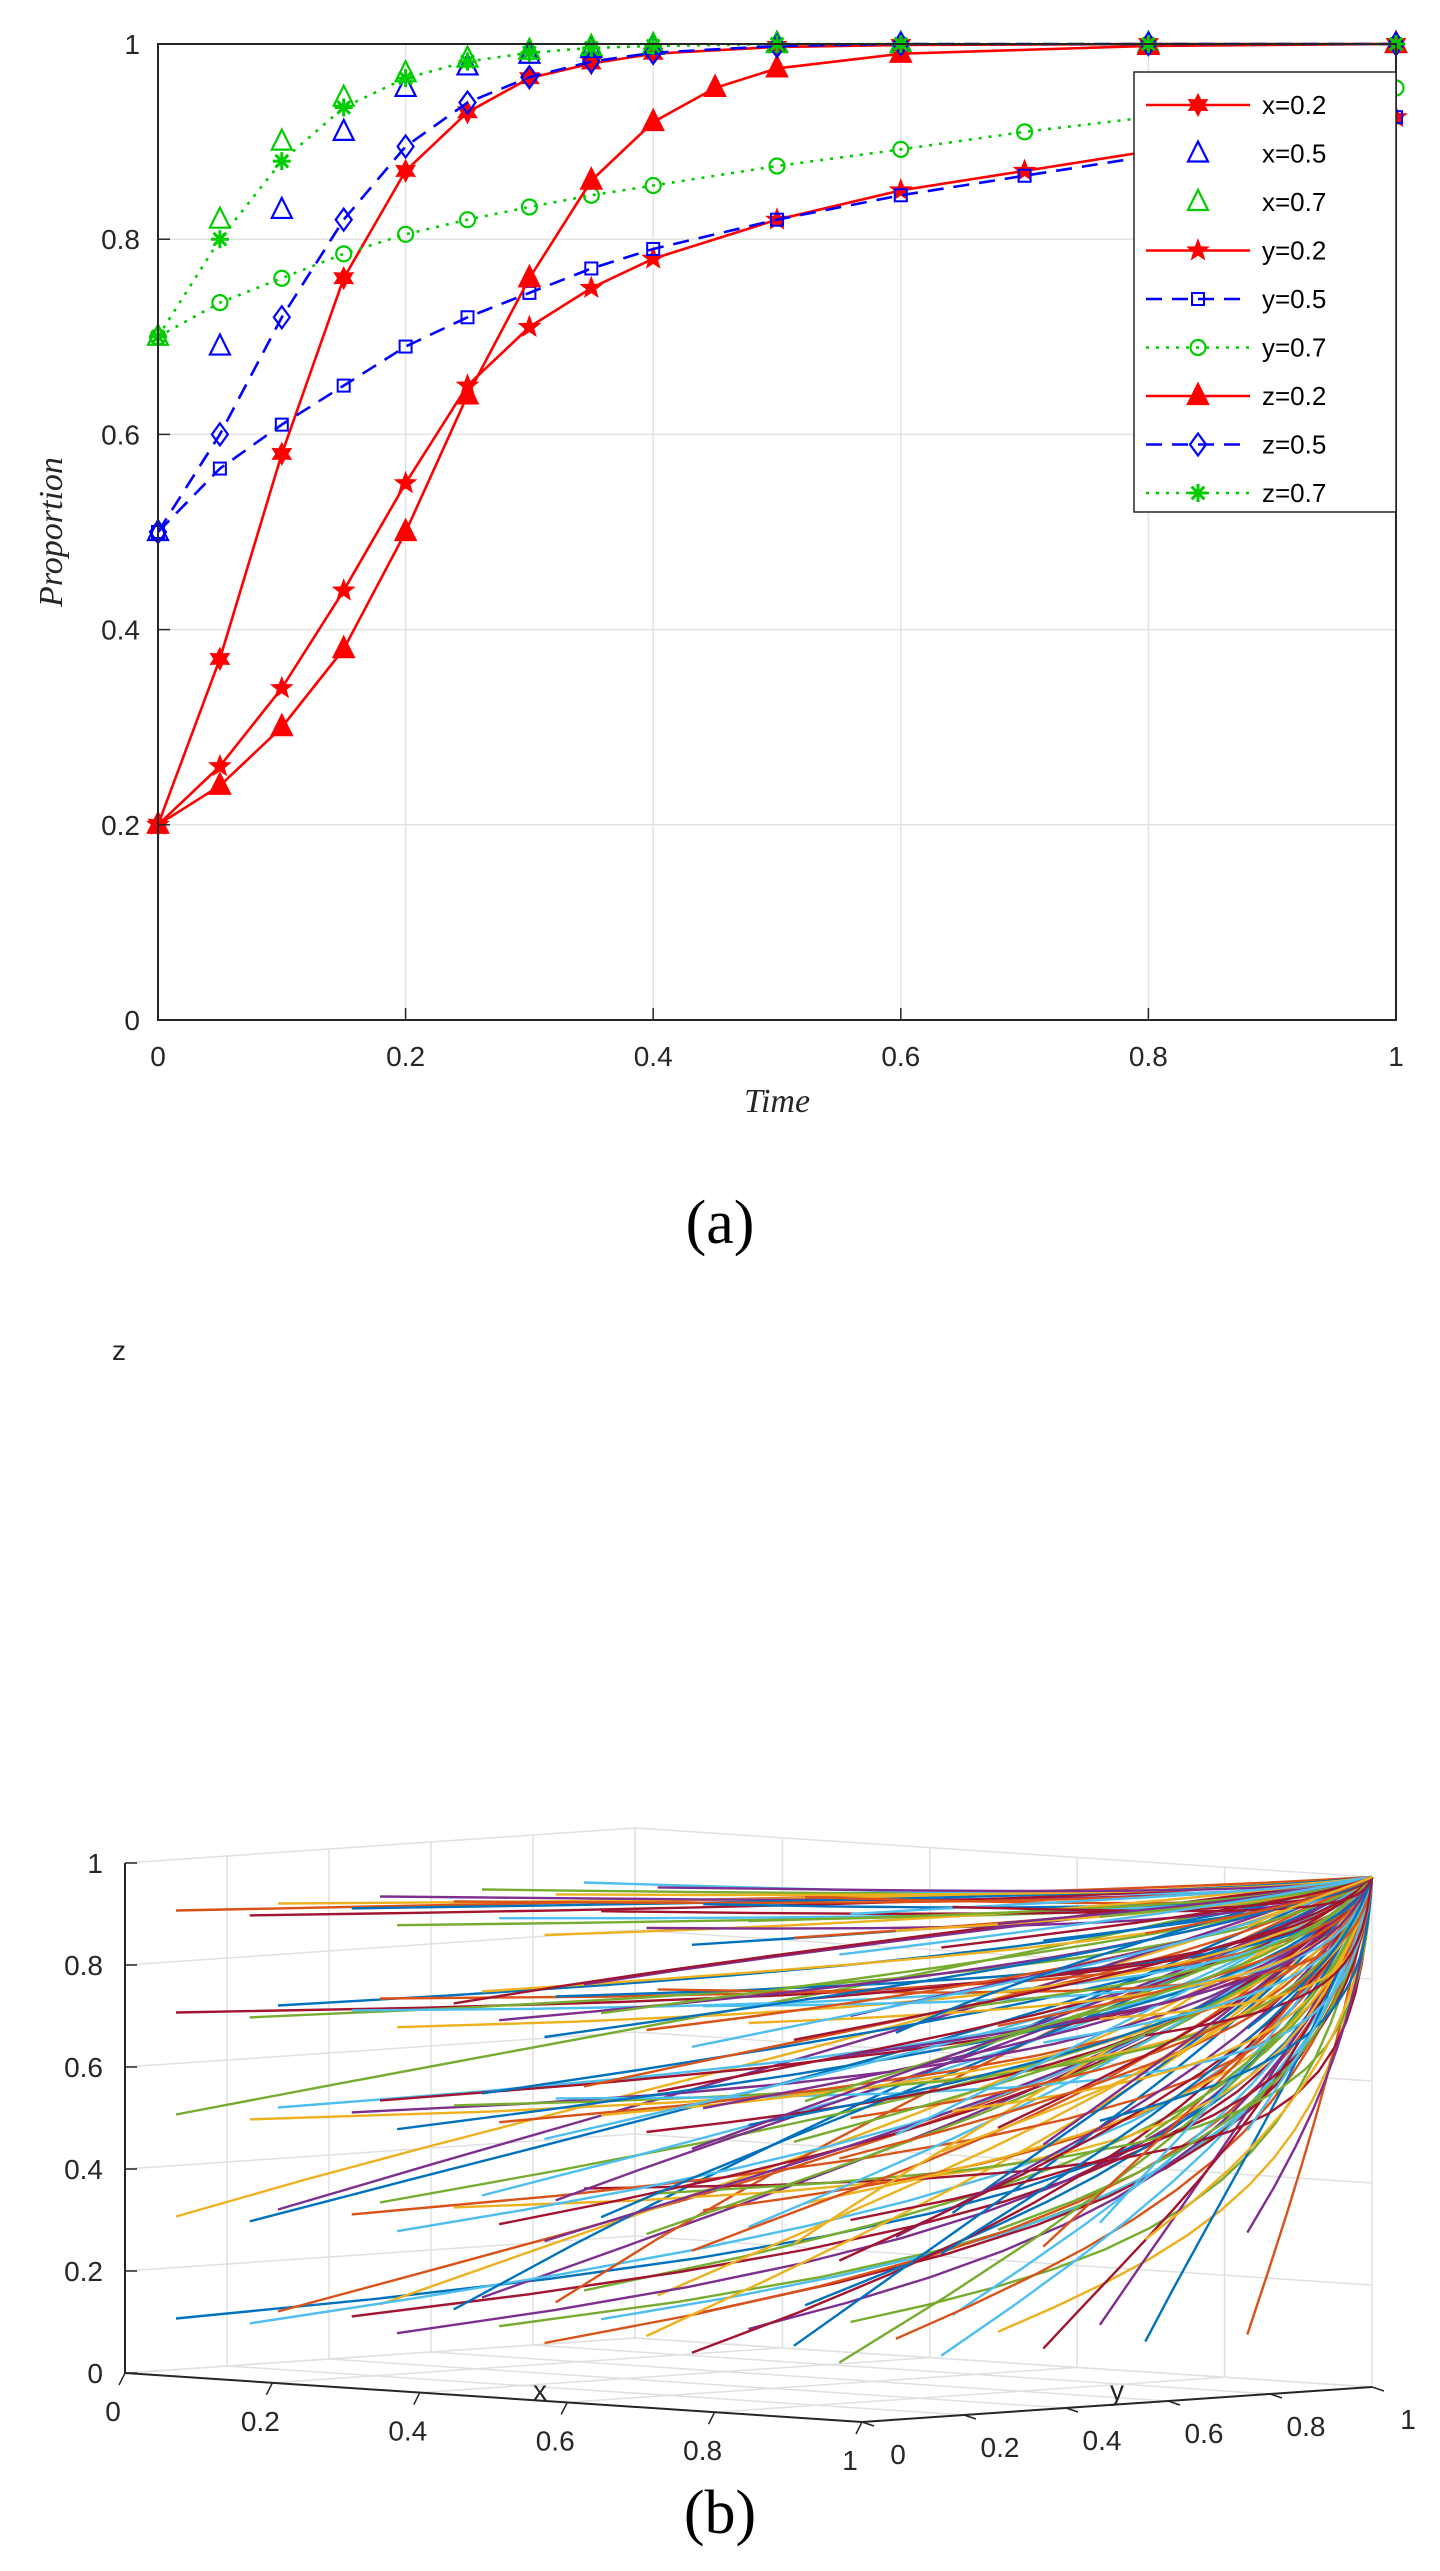 The width and height of the screenshot is (1440, 2571). I want to click on x-tick-label-a: 0, so click(158, 1056).